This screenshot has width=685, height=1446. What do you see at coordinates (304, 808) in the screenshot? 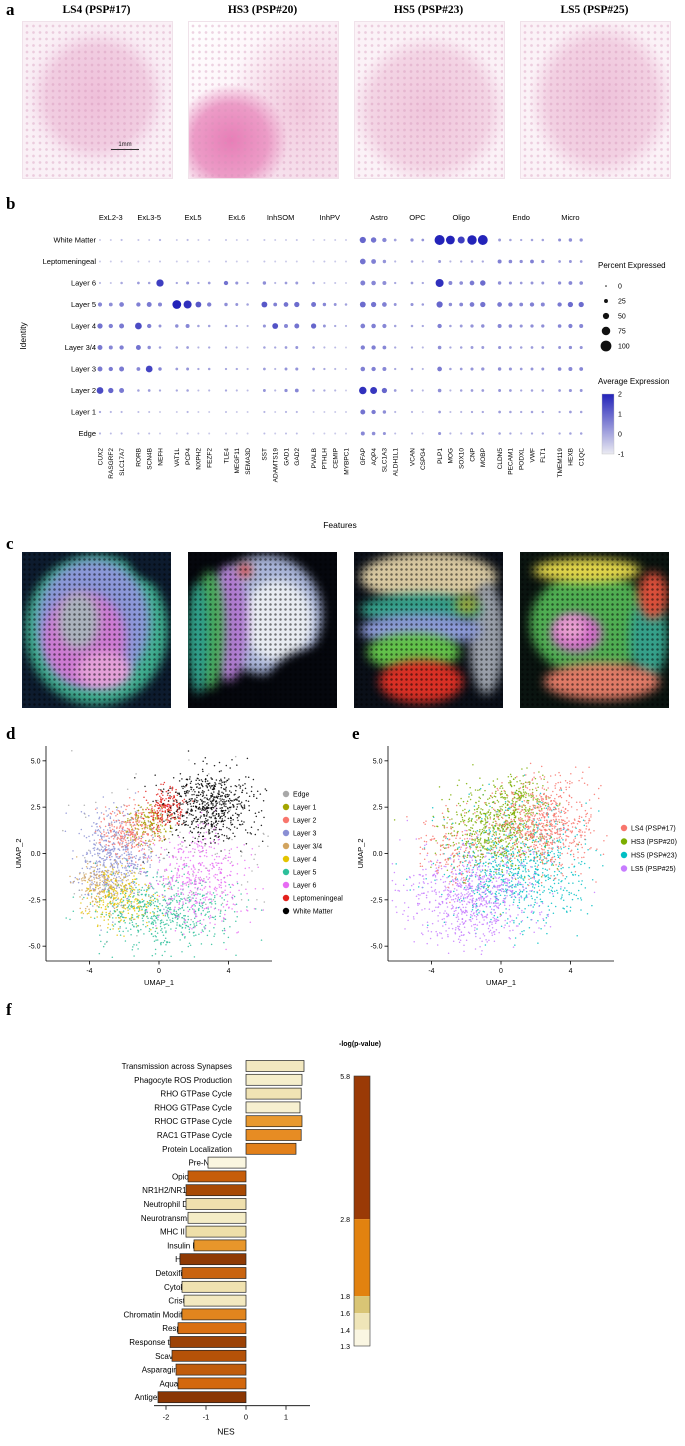
I see `svg-text: Layer 1` at bounding box center [304, 808].